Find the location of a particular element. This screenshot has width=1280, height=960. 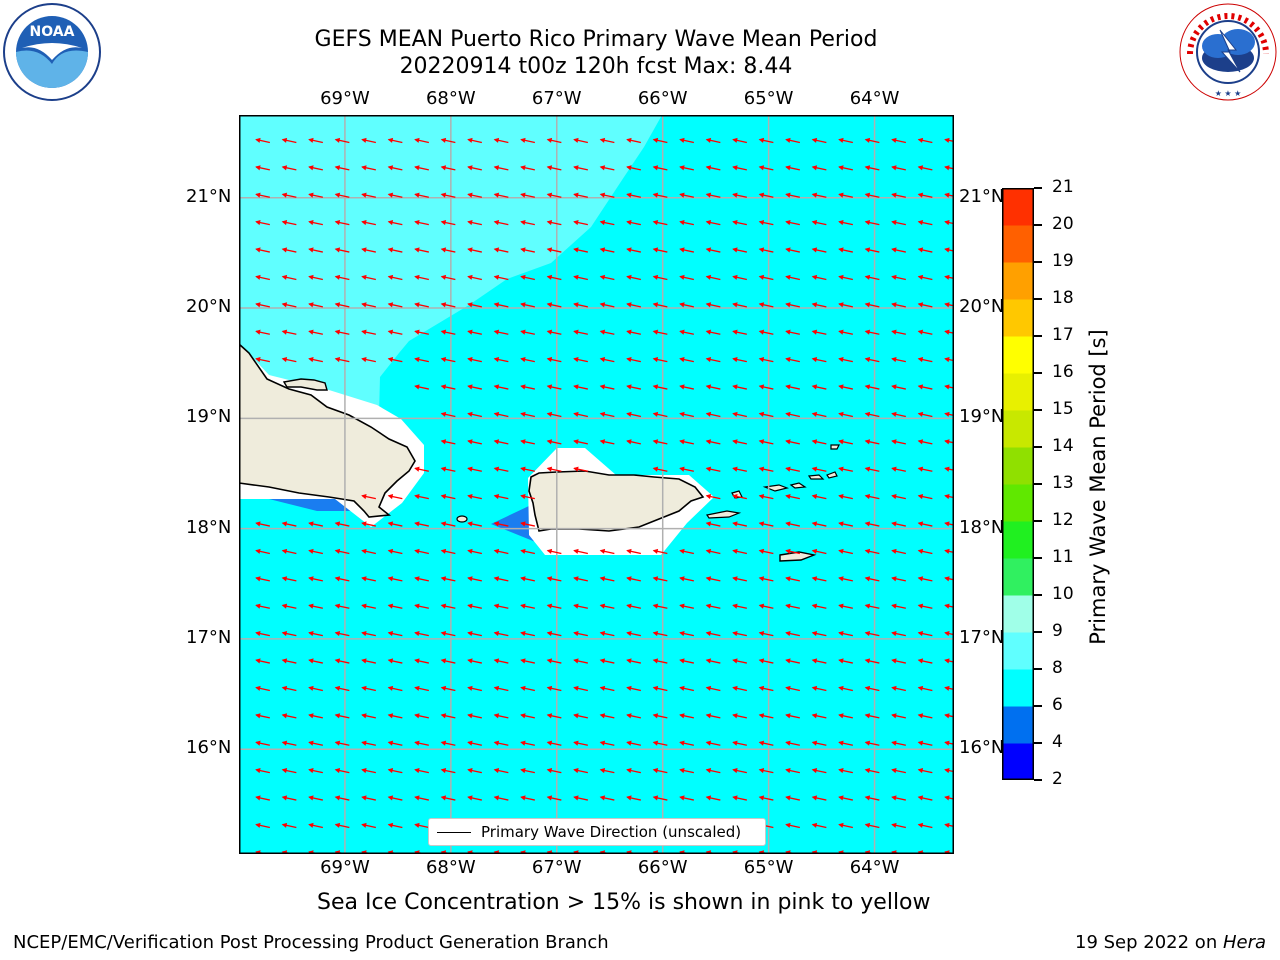

legend-label: Primary Wave Direction (unscaled) is located at coordinates (611, 832).